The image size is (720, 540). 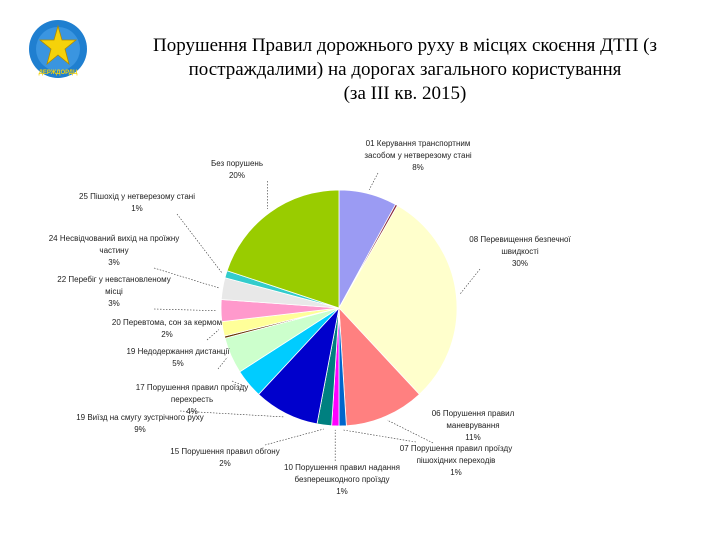 What do you see at coordinates (520, 251) in the screenshot?
I see `slice-label-2: 08 Перевищення безпечної швидкості 30%` at bounding box center [520, 251].